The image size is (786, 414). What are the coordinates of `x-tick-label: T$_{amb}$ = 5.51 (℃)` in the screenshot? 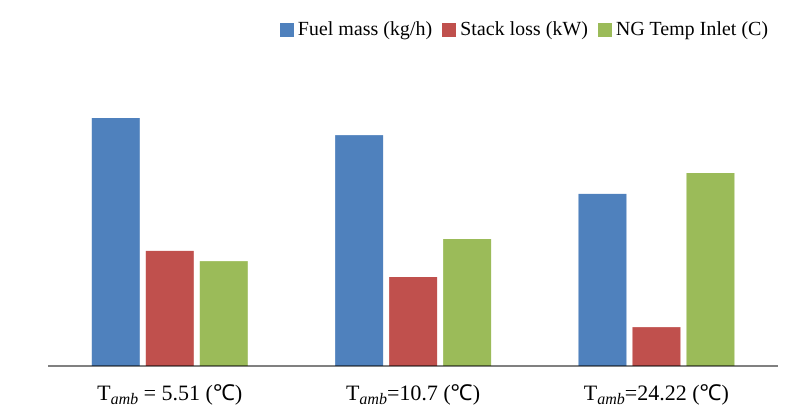 It's located at (169, 394).